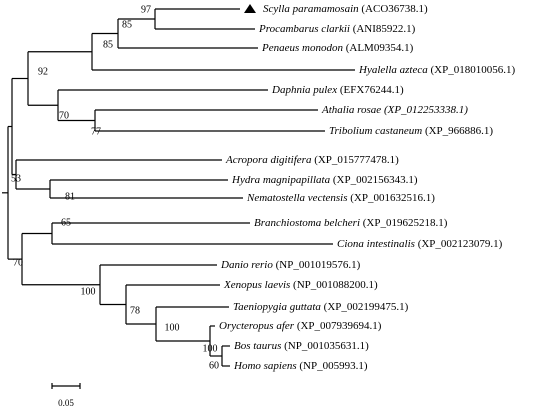  Describe the element at coordinates (333, 366) in the screenshot. I see `accession: (NP_005993.1)` at that location.